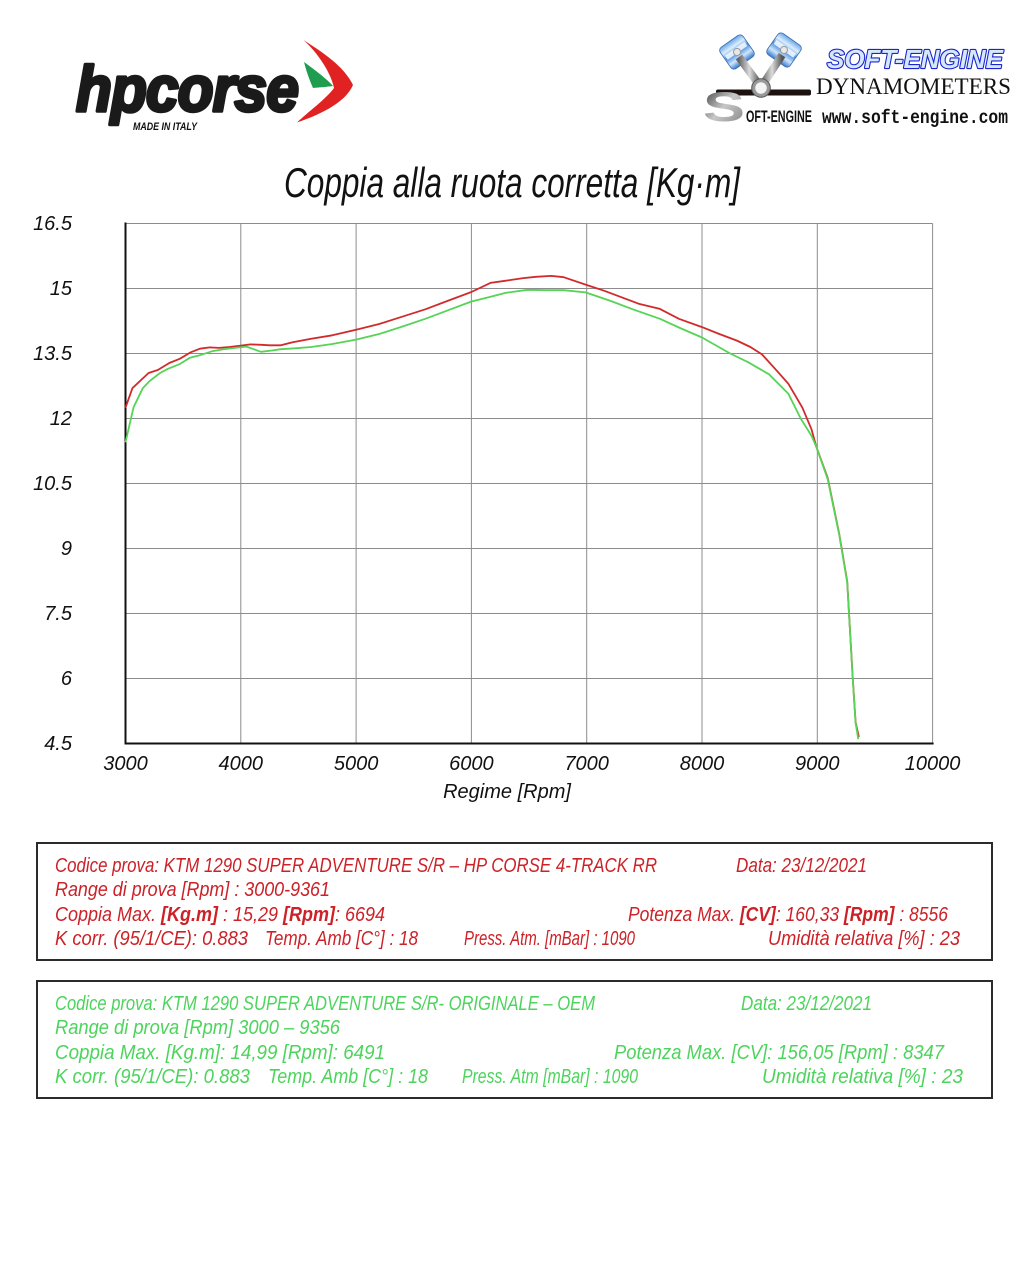  What do you see at coordinates (915, 118) in the screenshot?
I see `svg-text: www.soft-engine.com` at bounding box center [915, 118].